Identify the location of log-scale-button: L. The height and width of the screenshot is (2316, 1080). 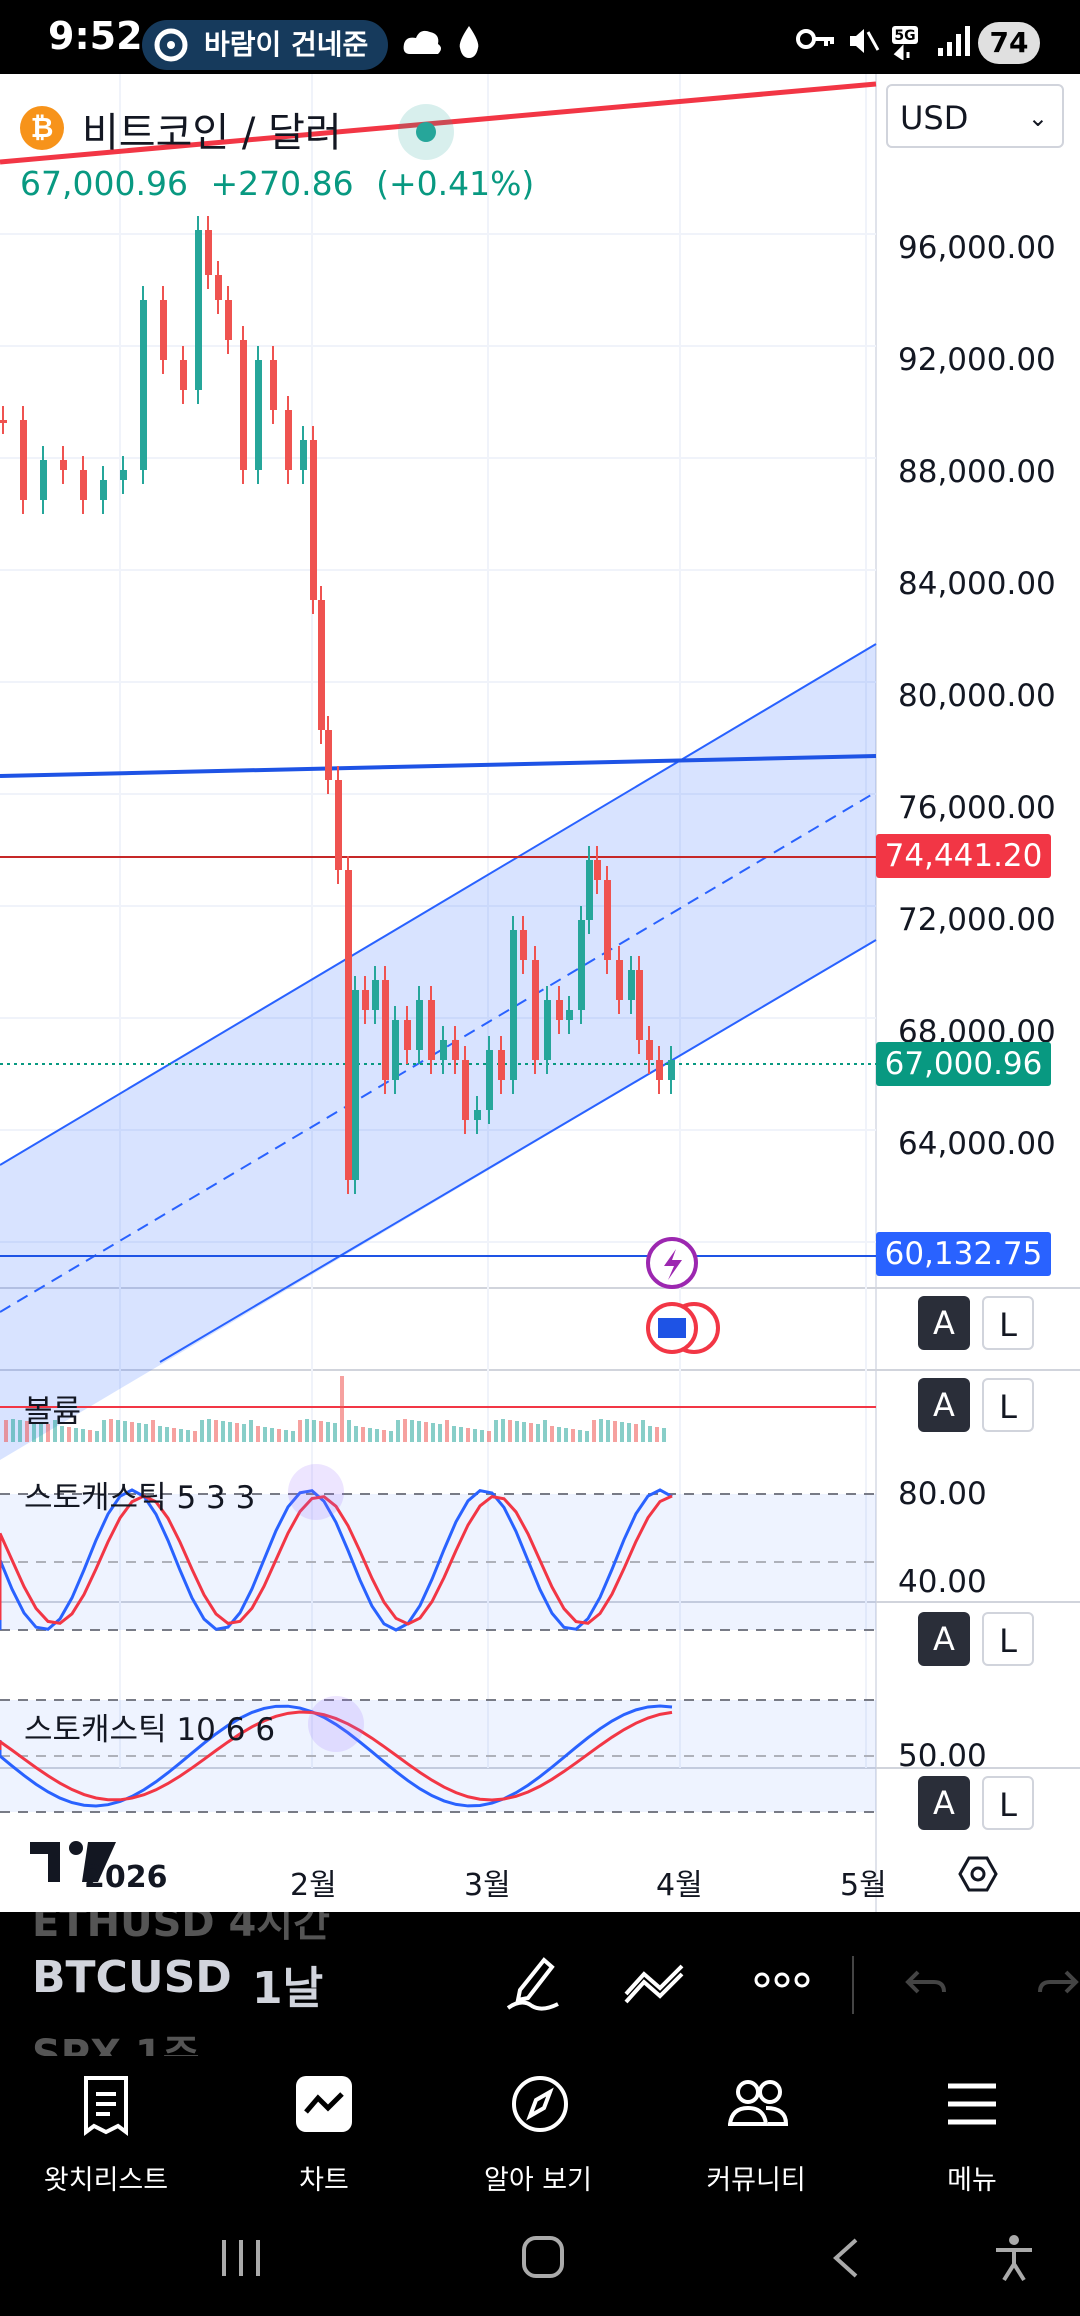
(1008, 1323).